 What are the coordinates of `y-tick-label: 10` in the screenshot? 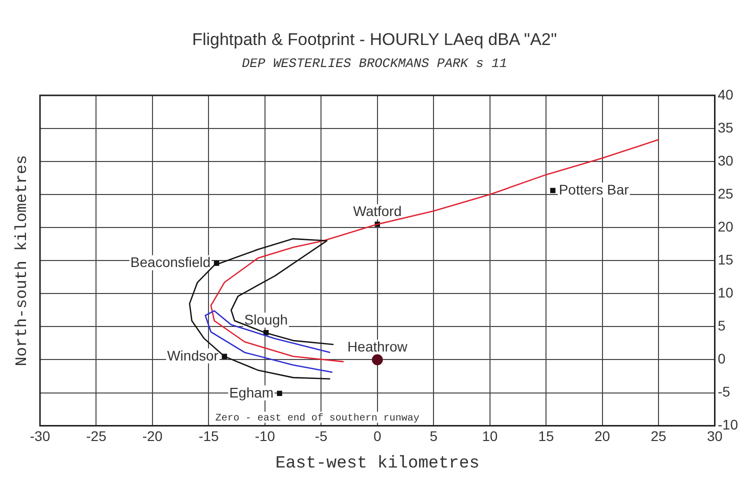 It's located at (726, 292).